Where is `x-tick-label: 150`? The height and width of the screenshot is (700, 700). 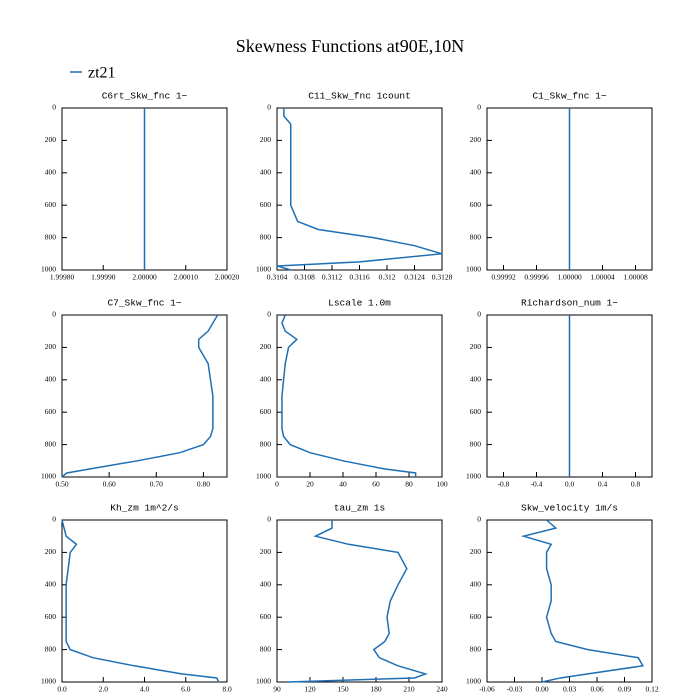
x-tick-label: 150 is located at coordinates (343, 689).